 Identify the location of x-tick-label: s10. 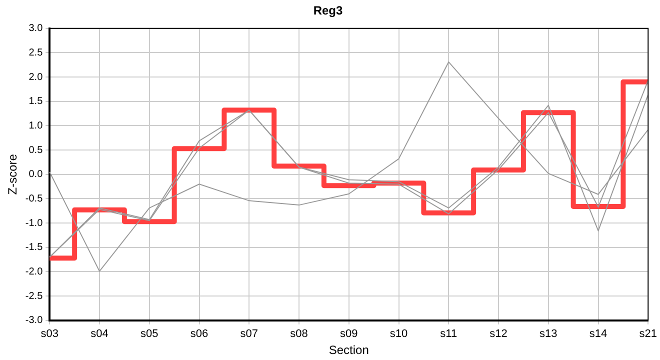
(399, 334).